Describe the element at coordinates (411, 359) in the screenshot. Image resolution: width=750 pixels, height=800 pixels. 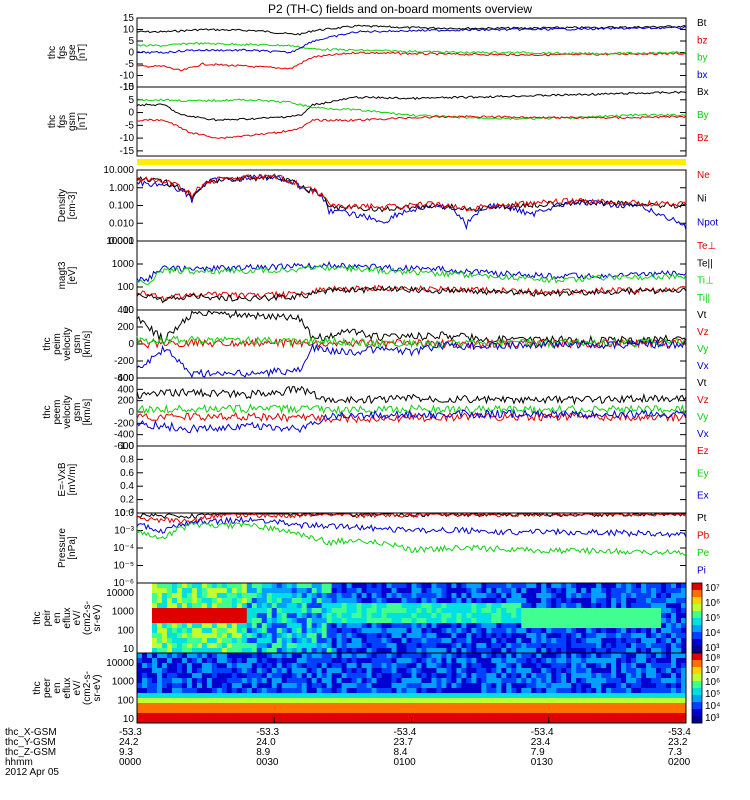
I see `series-Vx` at that location.